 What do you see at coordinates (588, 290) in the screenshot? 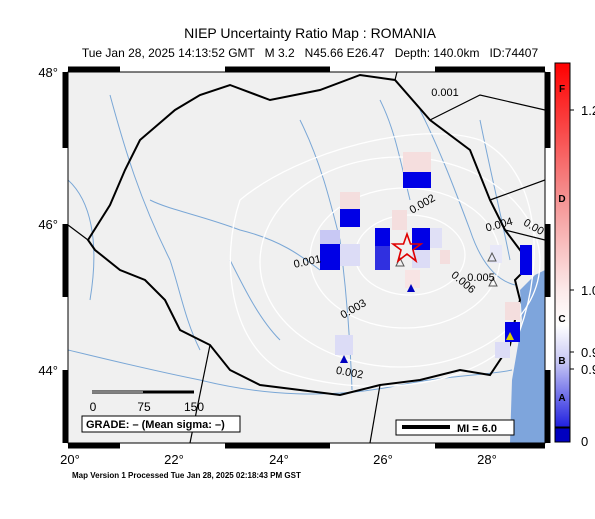
I see `colorbar-label: 1.0` at bounding box center [588, 290].